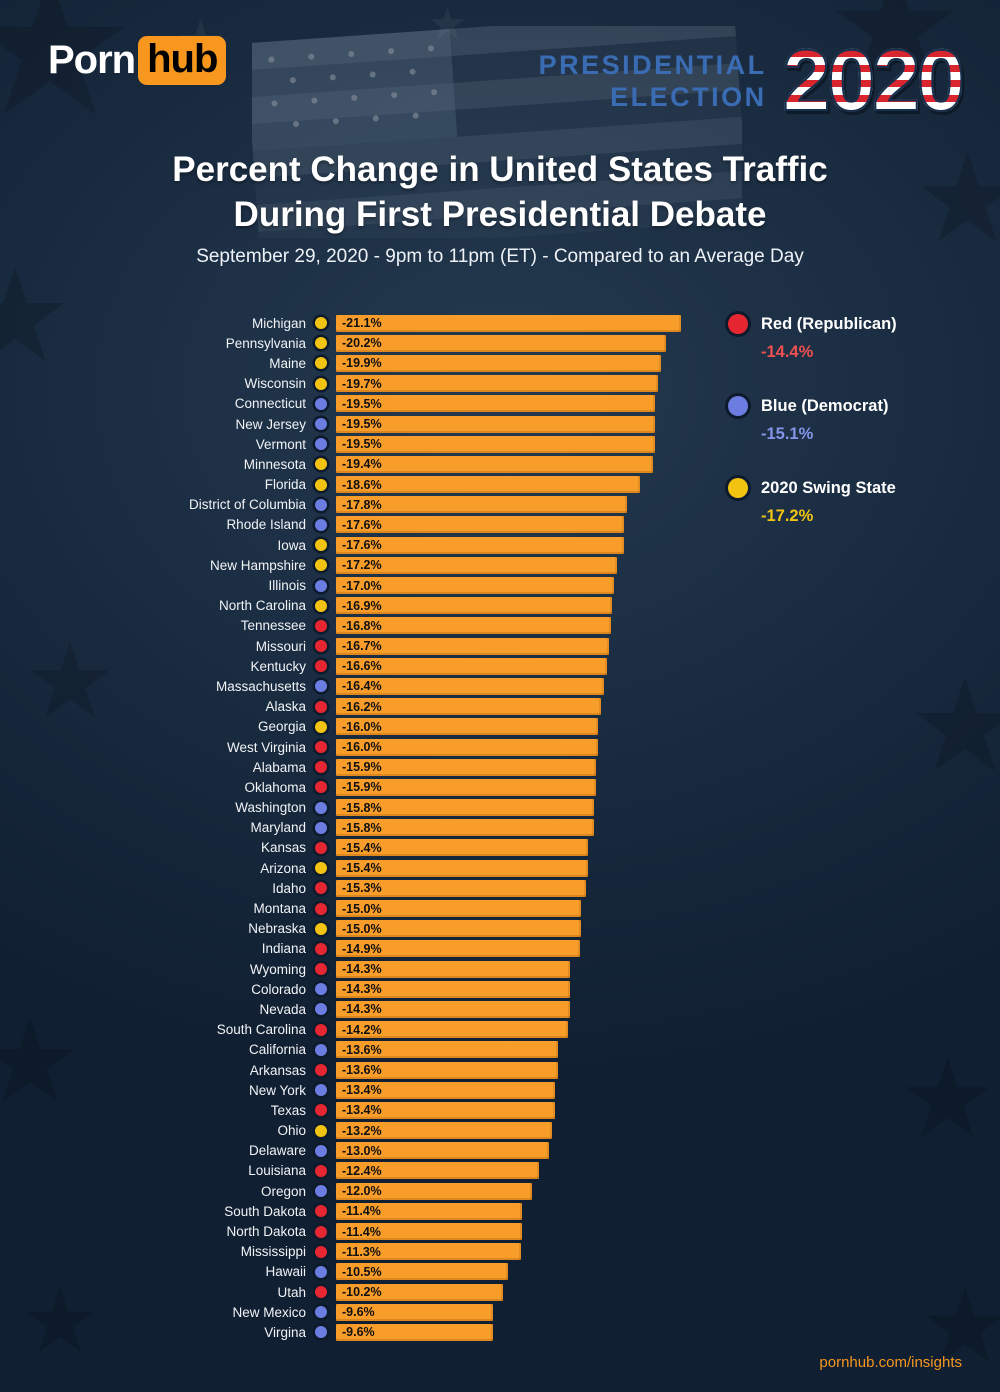  I want to click on state-label: Idaho, so click(289, 888).